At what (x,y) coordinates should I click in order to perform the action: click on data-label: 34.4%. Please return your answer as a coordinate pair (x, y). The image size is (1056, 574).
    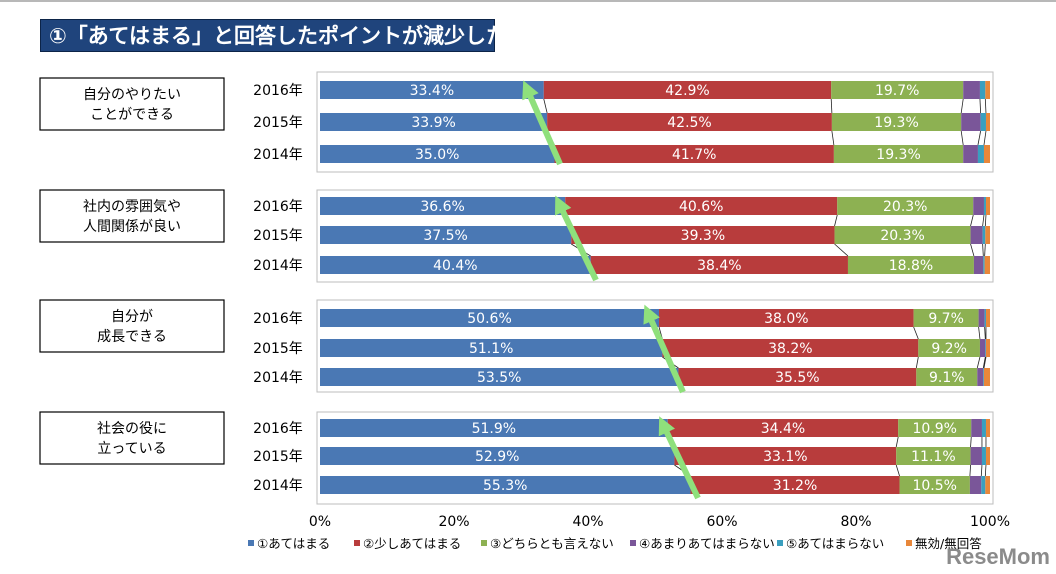
    Looking at the image, I should click on (783, 429).